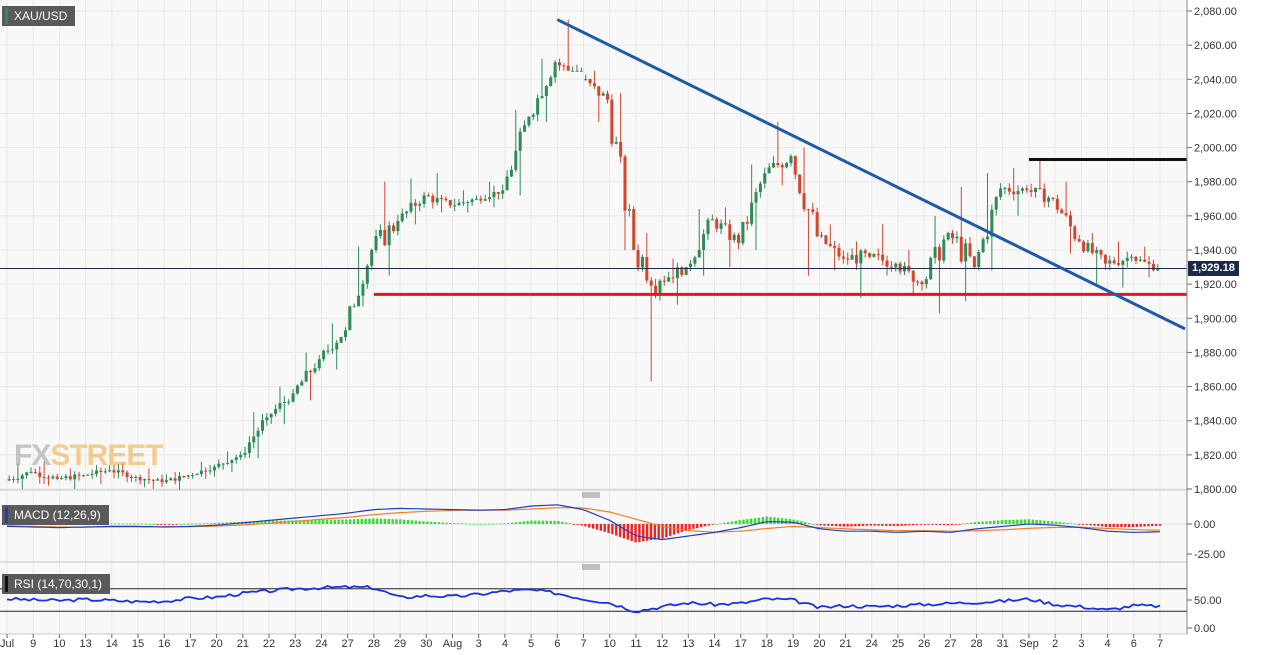 The height and width of the screenshot is (655, 1269). Describe the element at coordinates (55, 515) in the screenshot. I see `macd-label: MACD (12,26,9)` at that location.